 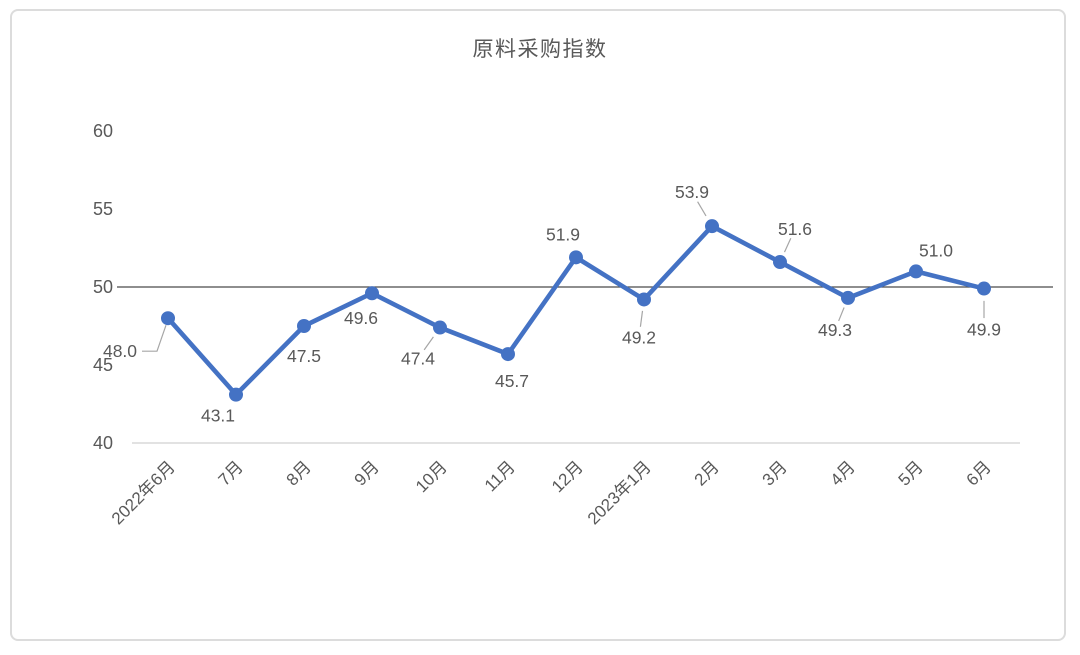 I want to click on data-label: 53.9, so click(x=692, y=192).